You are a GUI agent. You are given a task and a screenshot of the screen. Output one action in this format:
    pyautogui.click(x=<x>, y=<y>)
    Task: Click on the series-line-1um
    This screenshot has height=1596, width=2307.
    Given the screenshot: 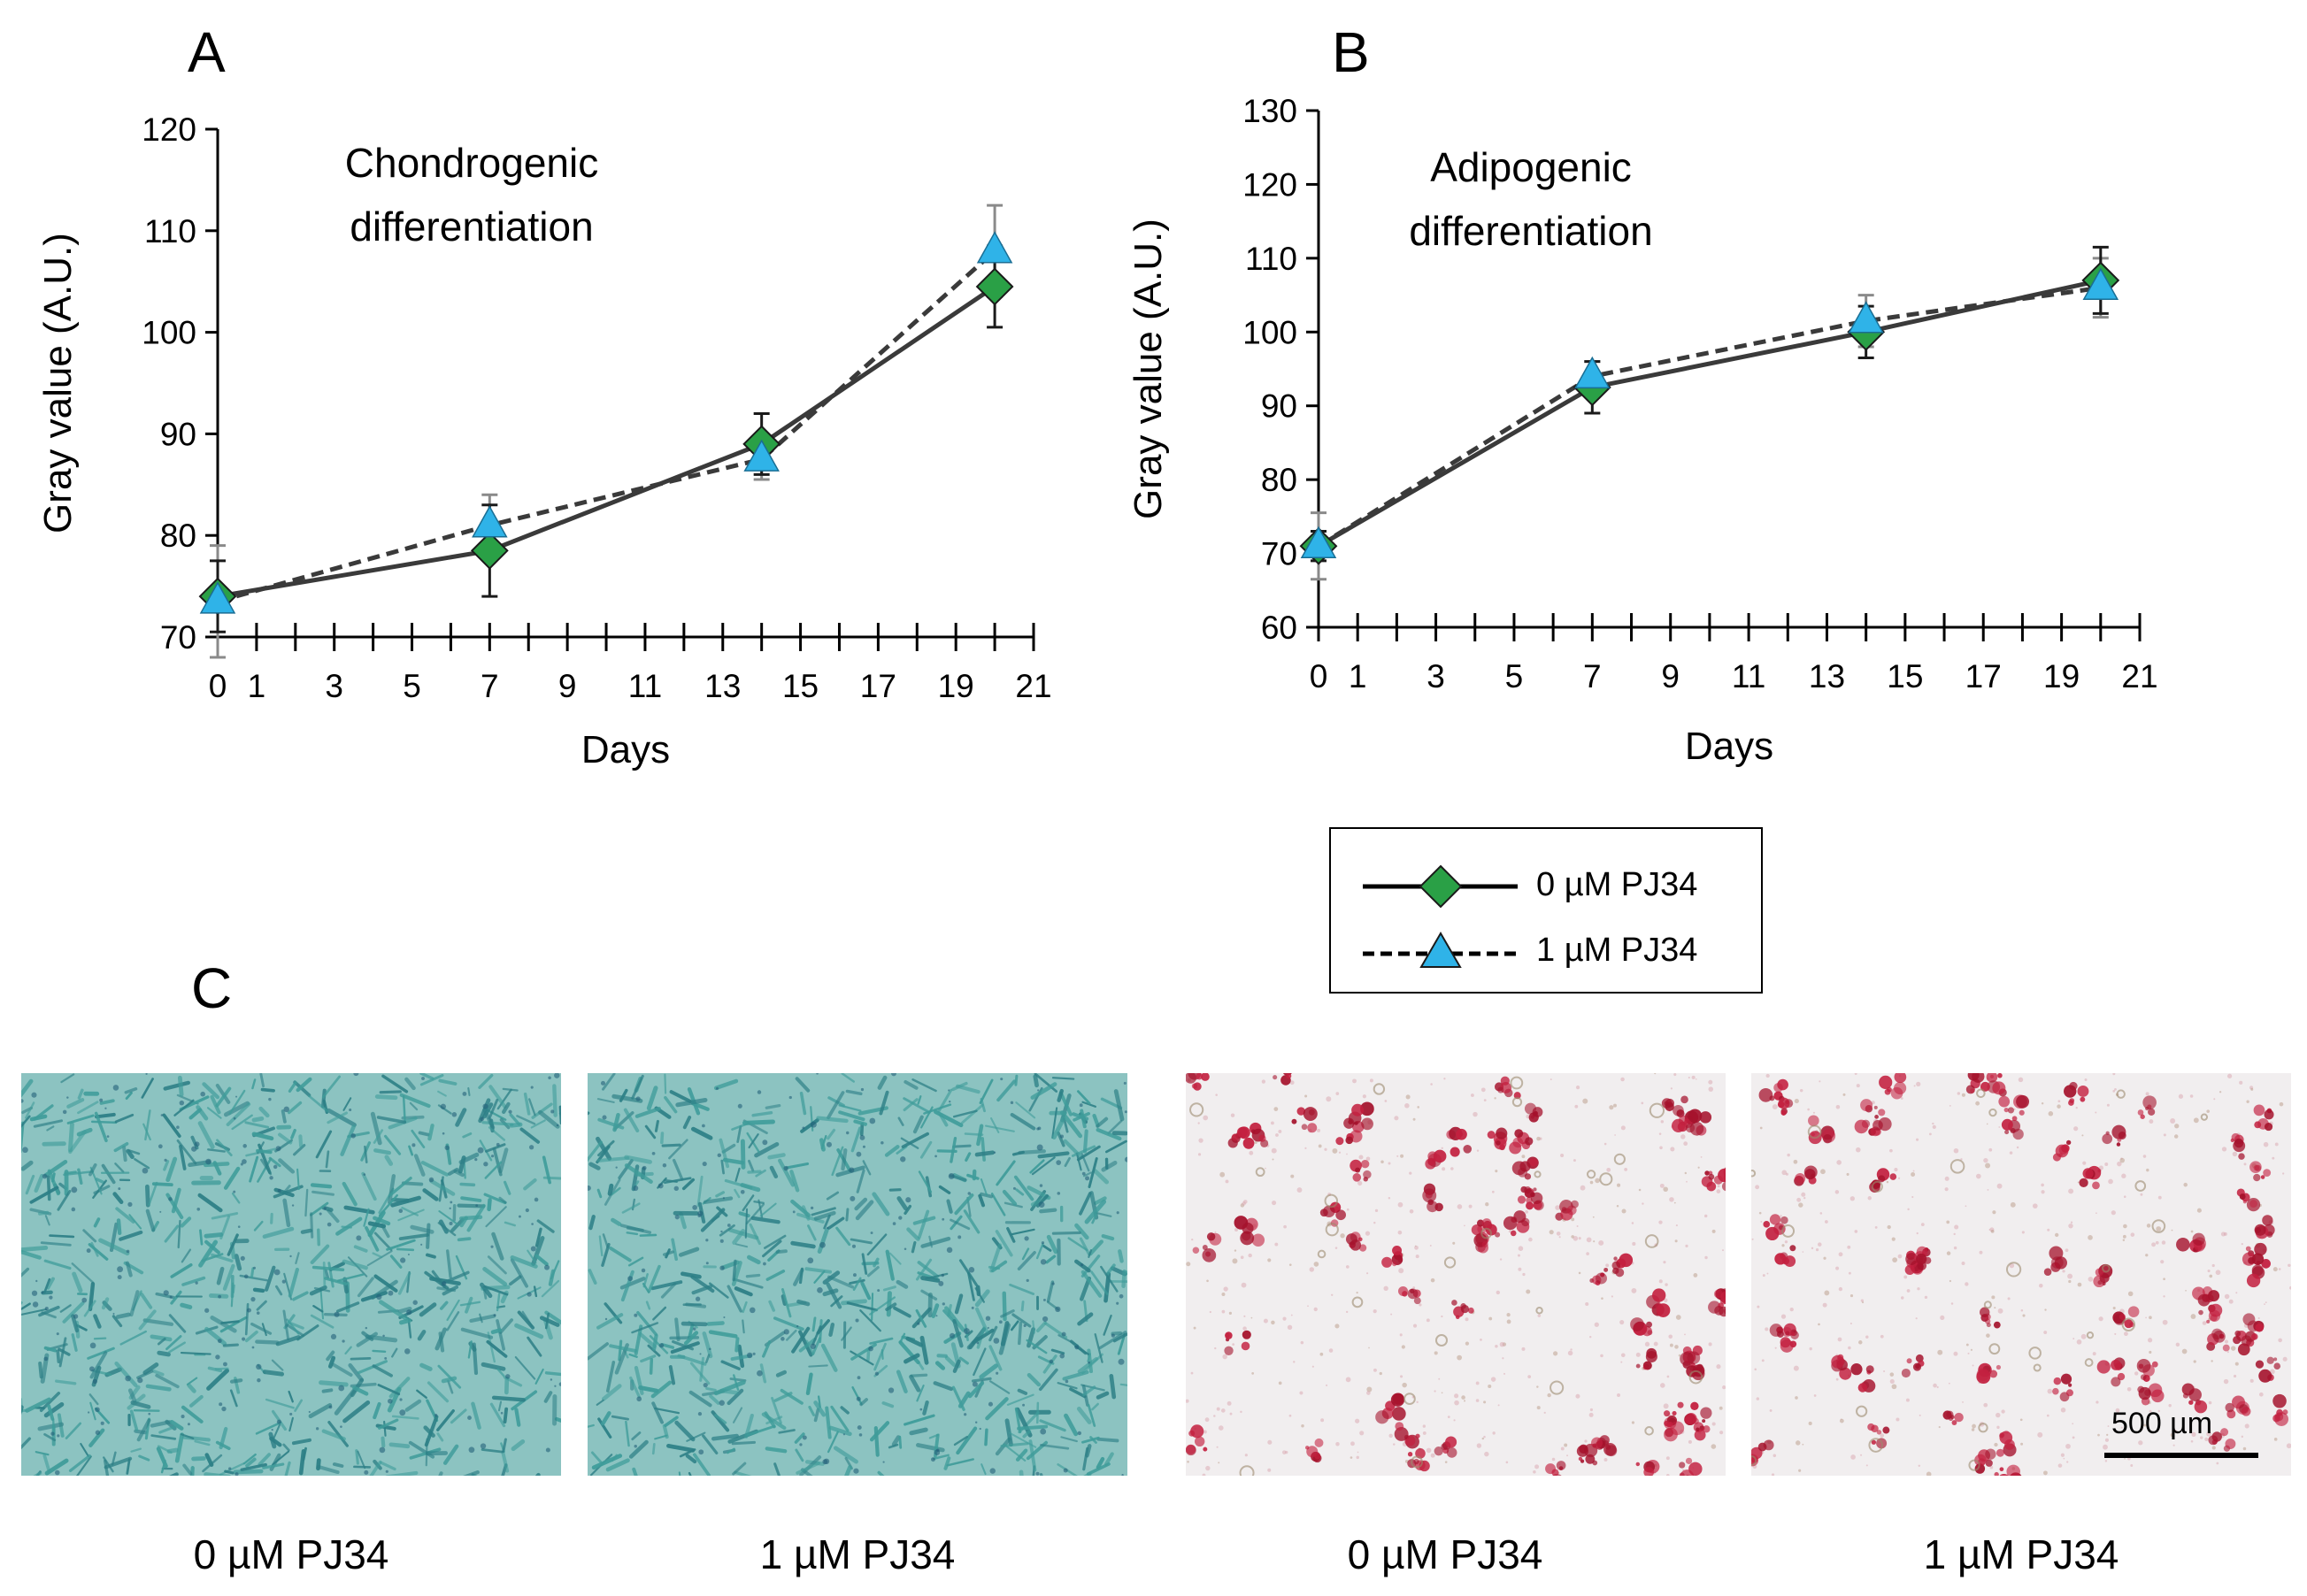 What is the action you would take?
    pyautogui.click(x=1709, y=417)
    